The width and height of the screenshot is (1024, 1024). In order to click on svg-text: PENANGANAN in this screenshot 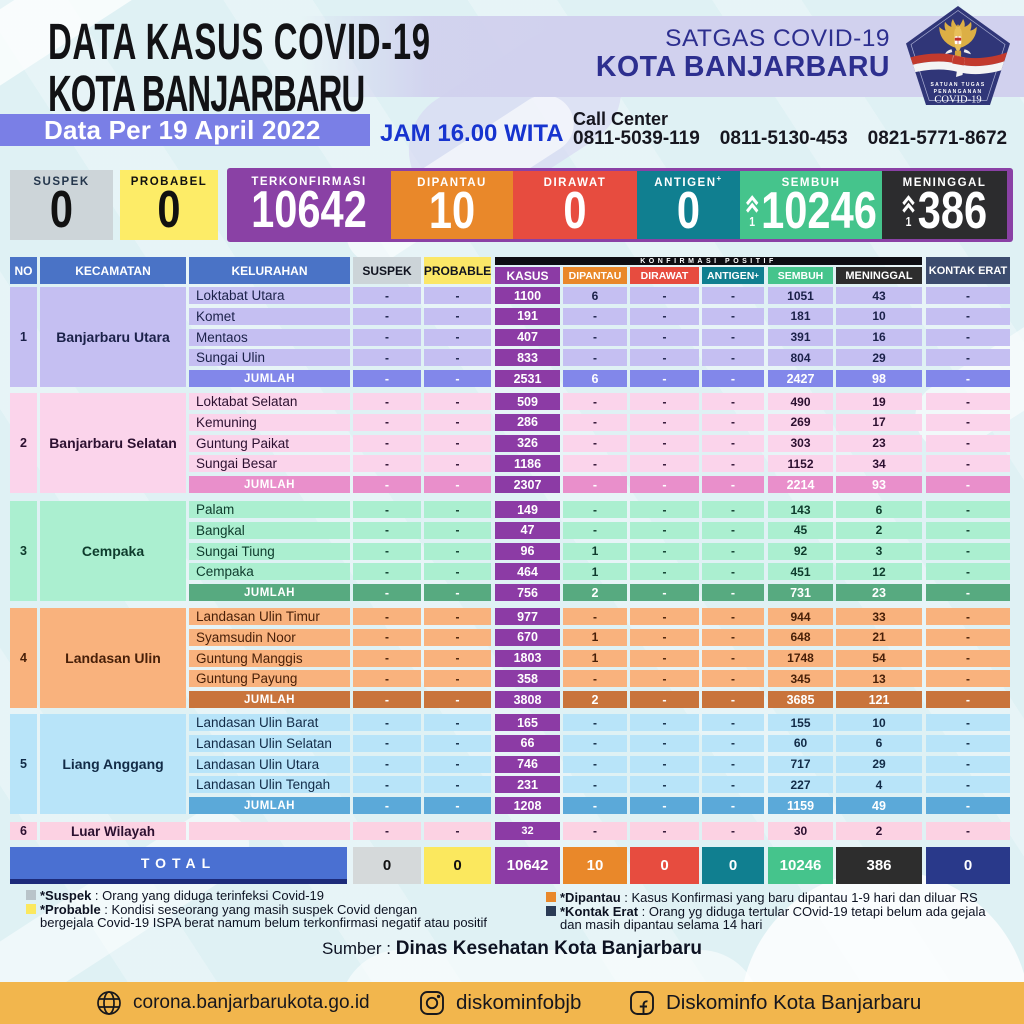, I will do `click(958, 92)`.